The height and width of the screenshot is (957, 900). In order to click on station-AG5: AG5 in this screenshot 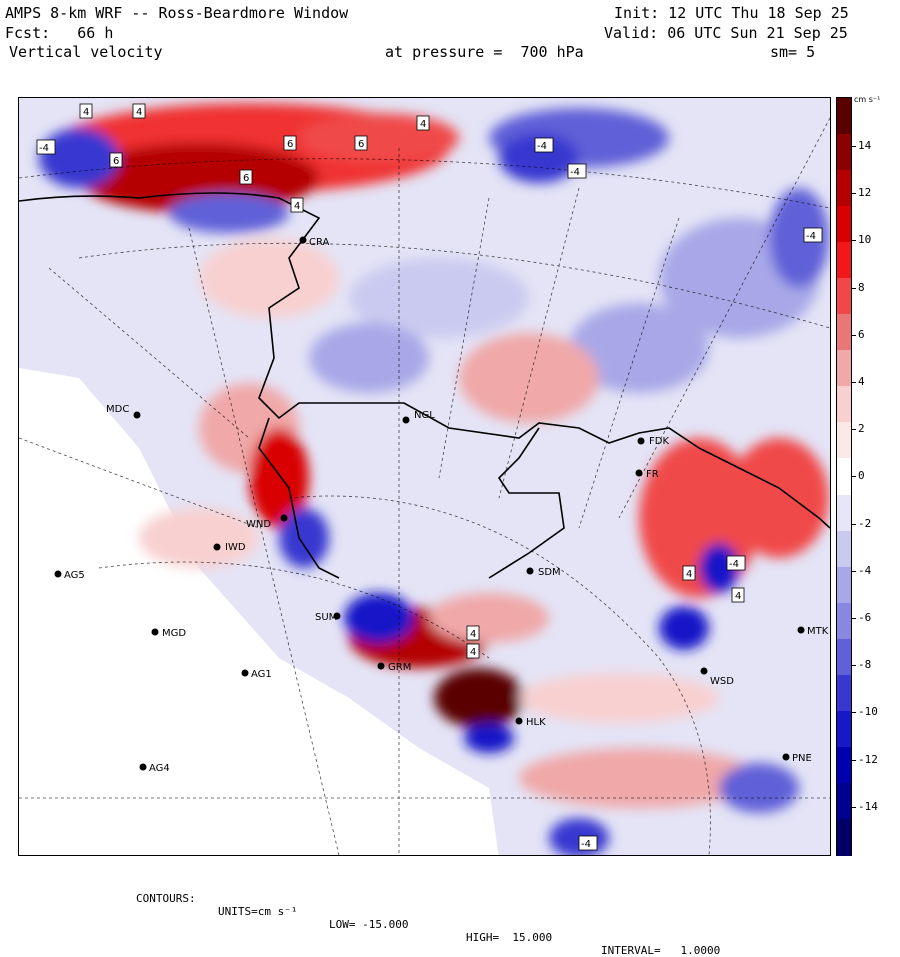, I will do `click(69, 575)`.